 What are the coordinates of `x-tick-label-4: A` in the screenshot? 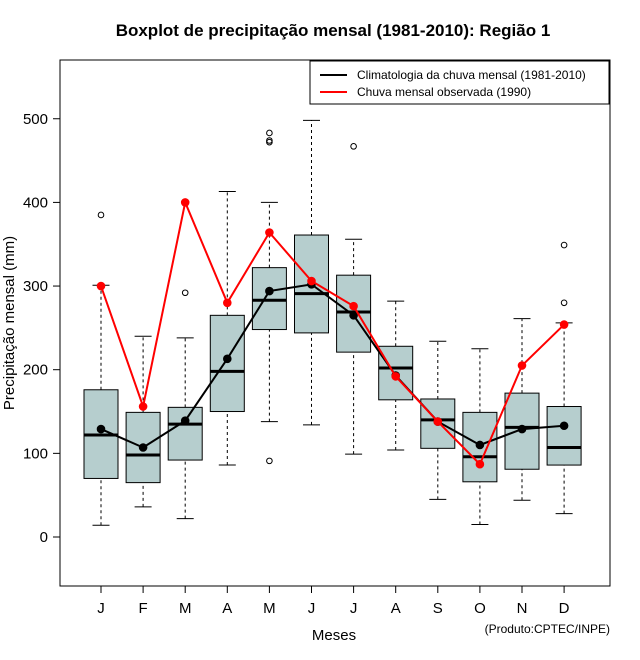 It's located at (227, 608).